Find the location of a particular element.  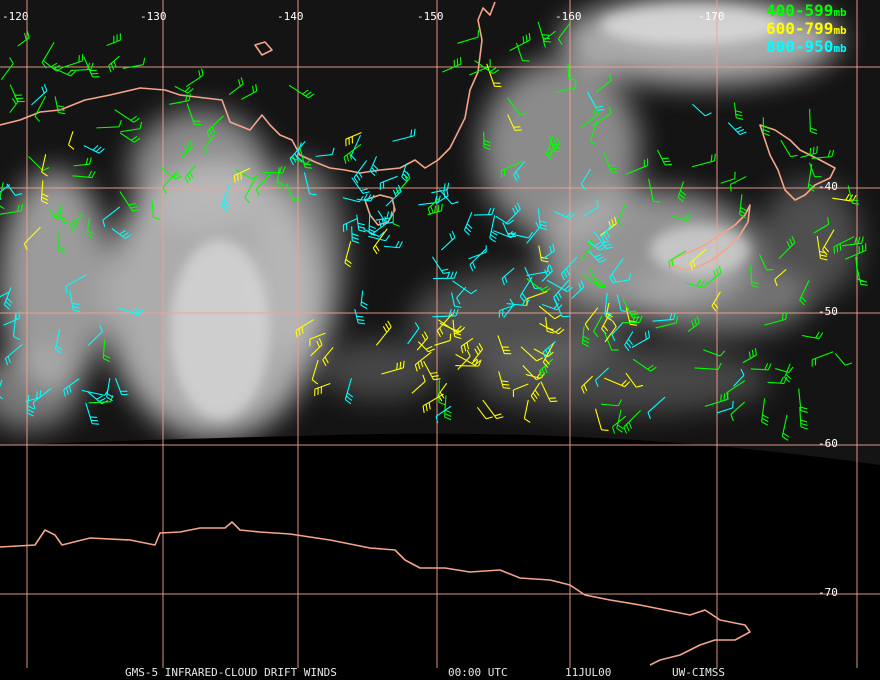

longitude-label: -160 is located at coordinates (568, 16).